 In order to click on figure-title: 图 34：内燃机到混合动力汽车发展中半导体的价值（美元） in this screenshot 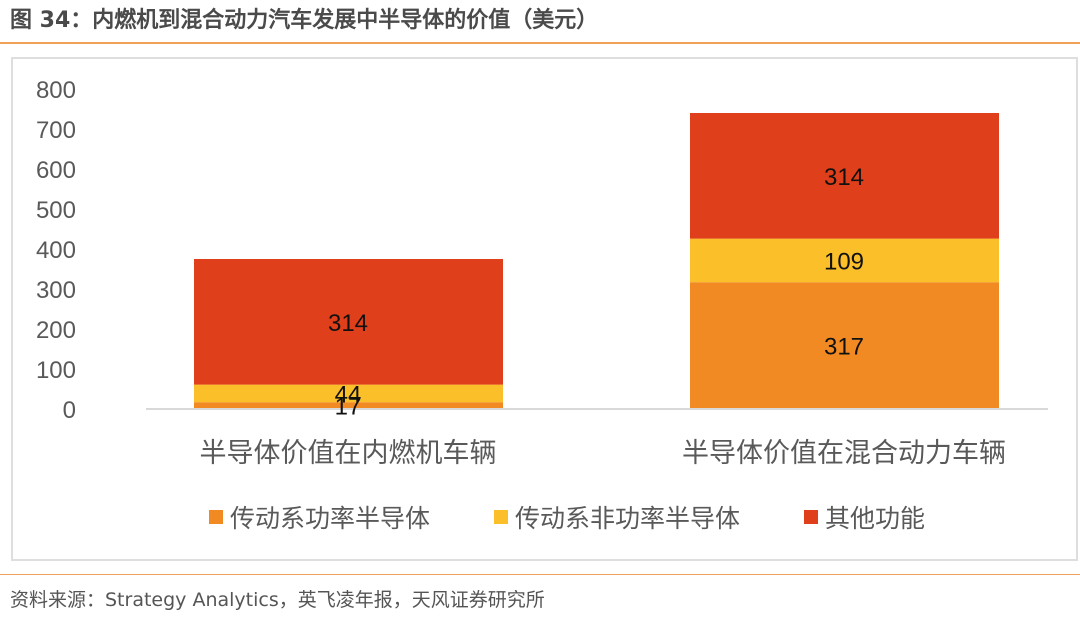, I will do `click(304, 20)`.